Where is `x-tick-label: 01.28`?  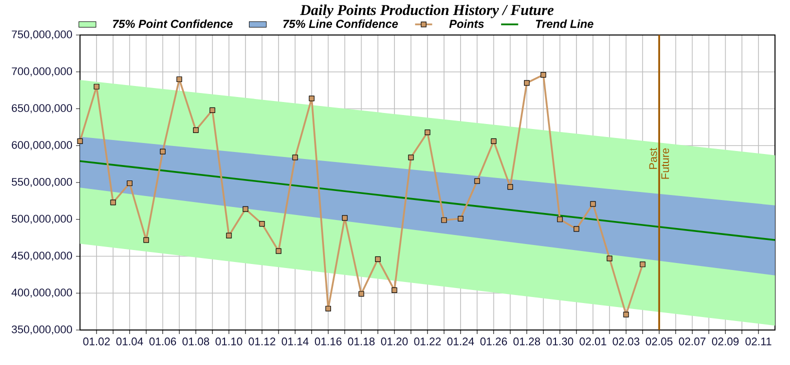
x-tick-label: 01.28 is located at coordinates (526, 342).